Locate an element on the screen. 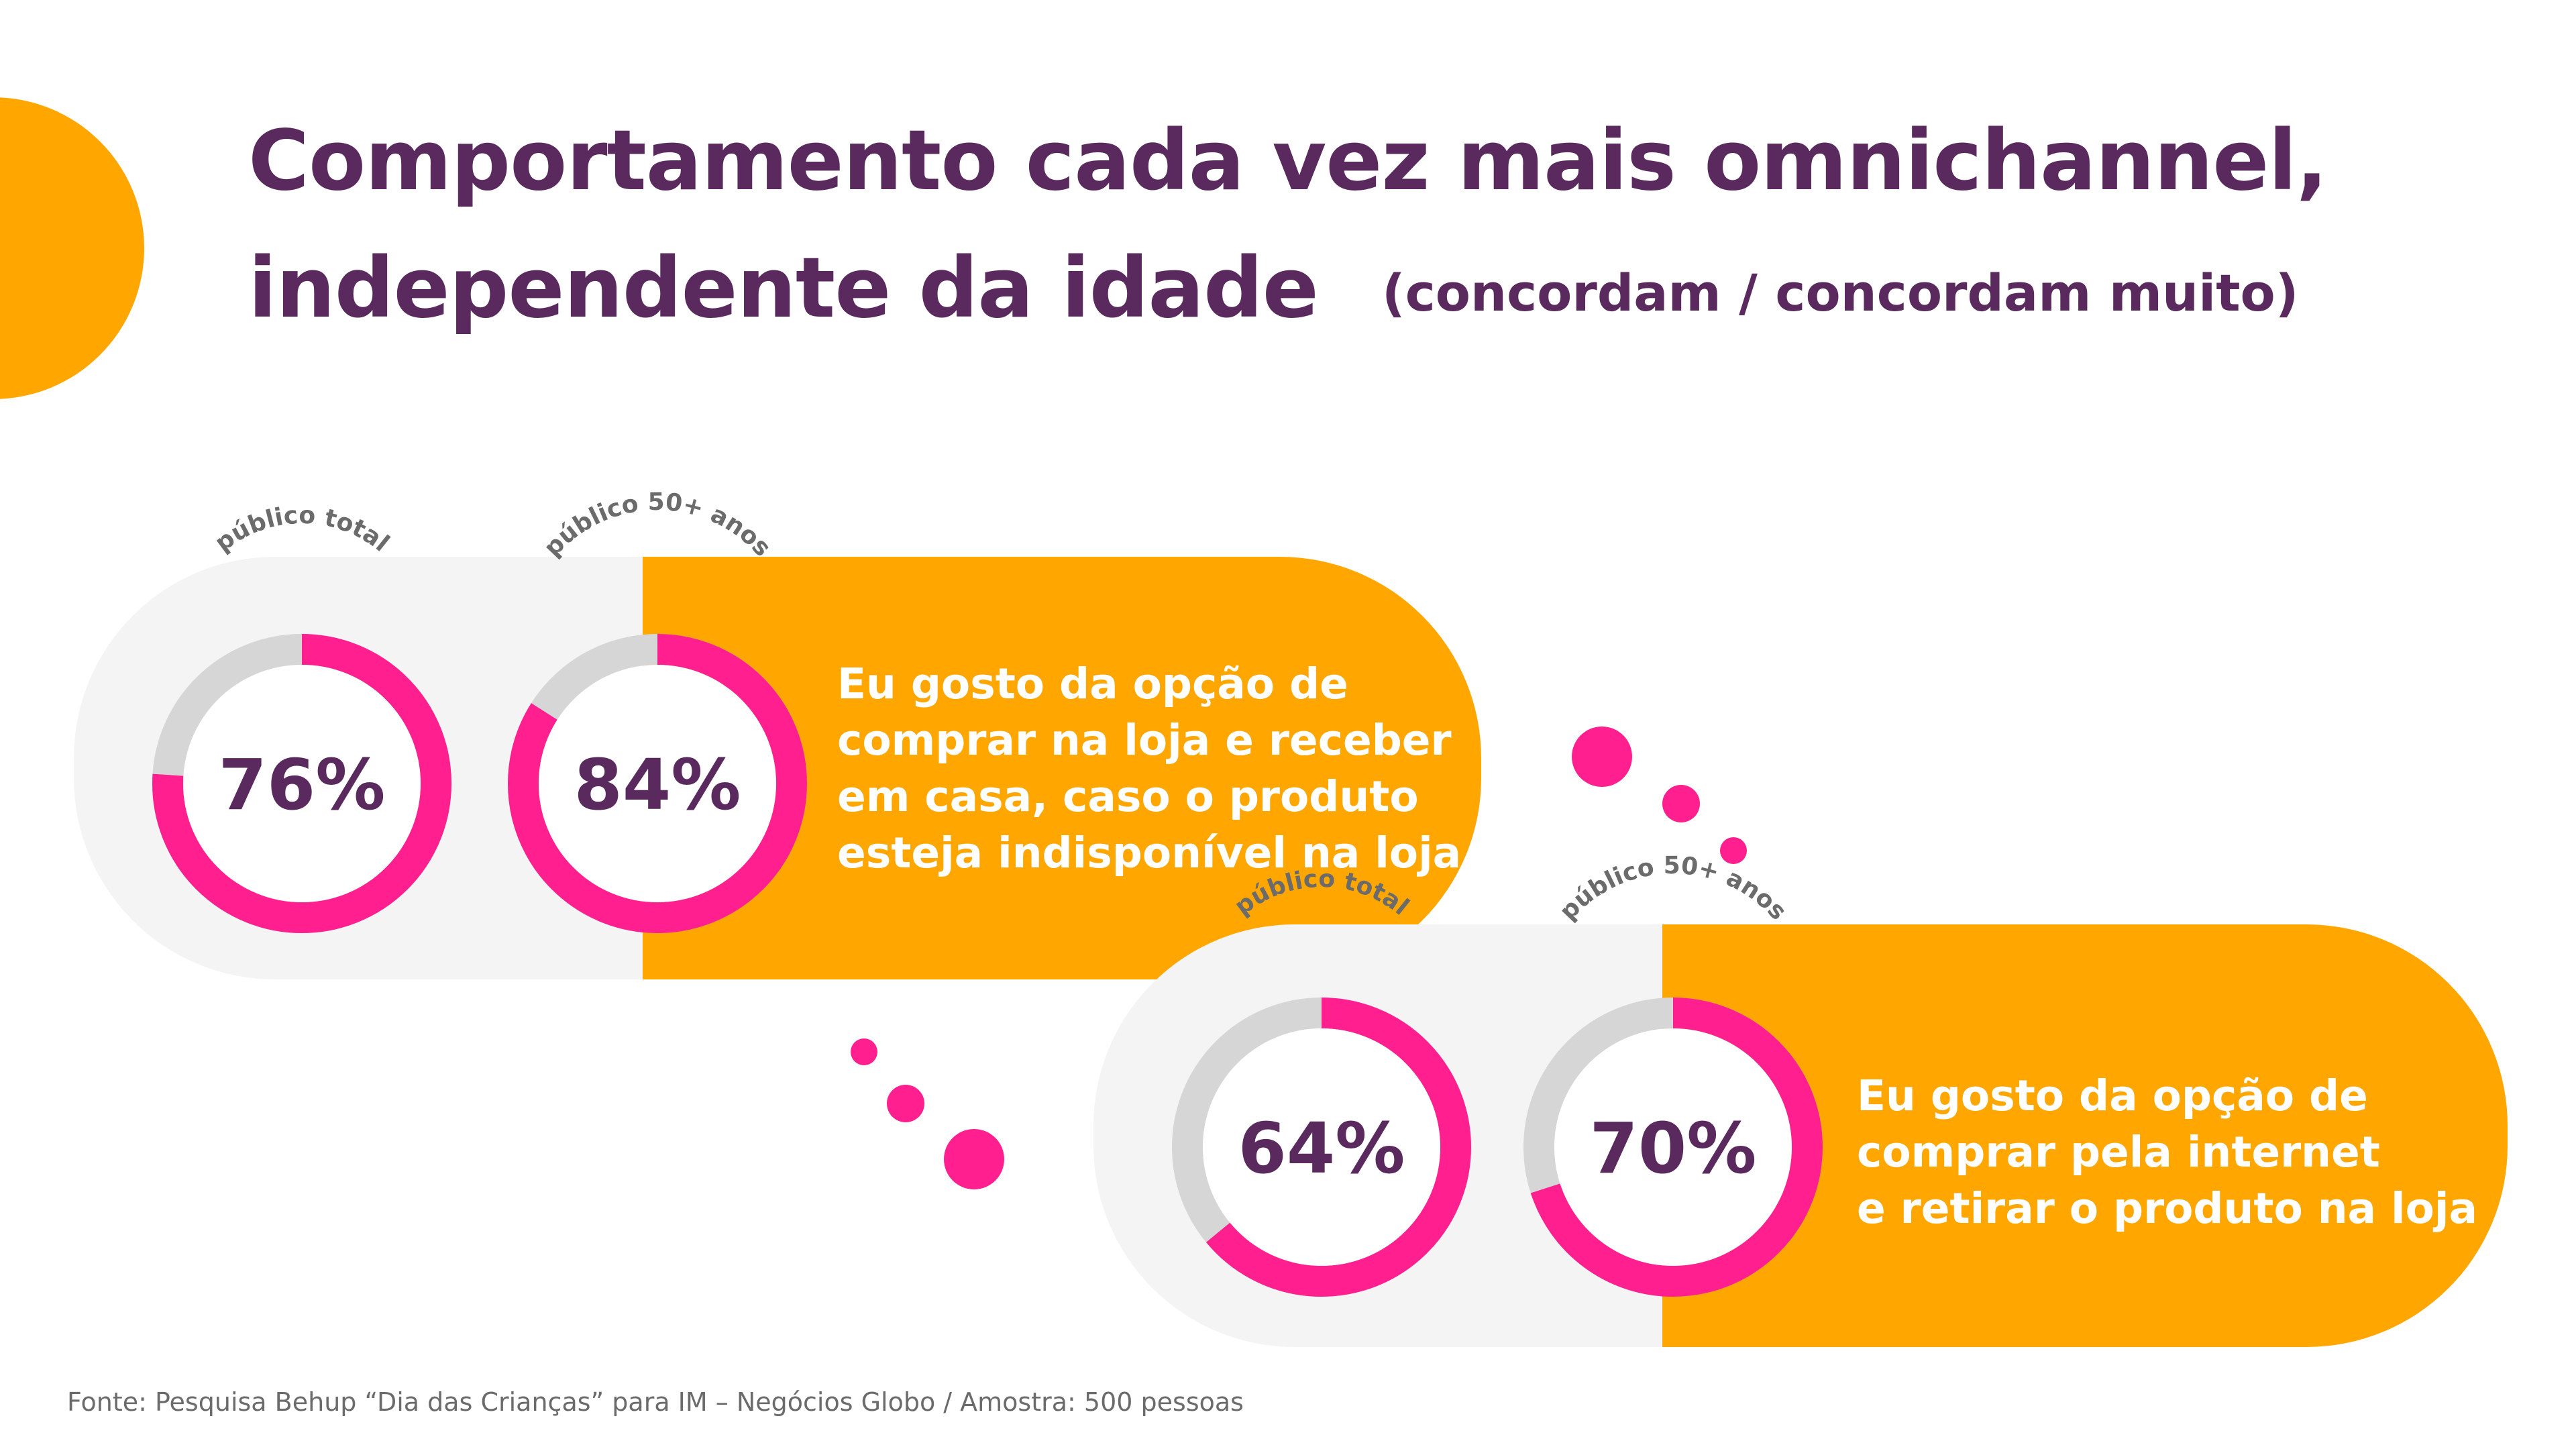 The image size is (2576, 1449). donut-value-label: 70% is located at coordinates (1673, 1148).